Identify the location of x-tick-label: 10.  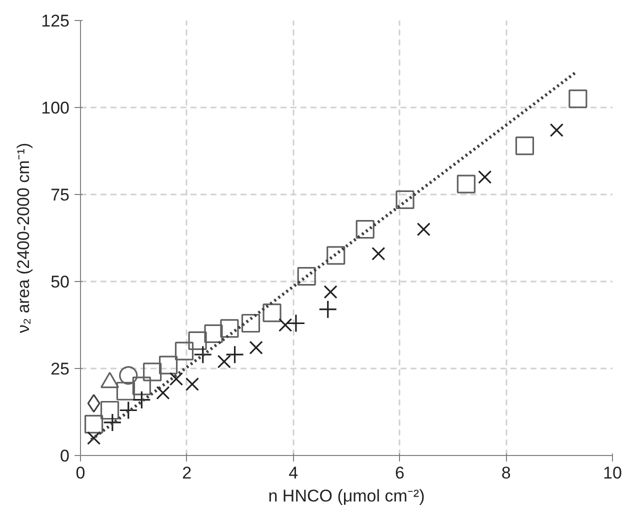
(612, 473).